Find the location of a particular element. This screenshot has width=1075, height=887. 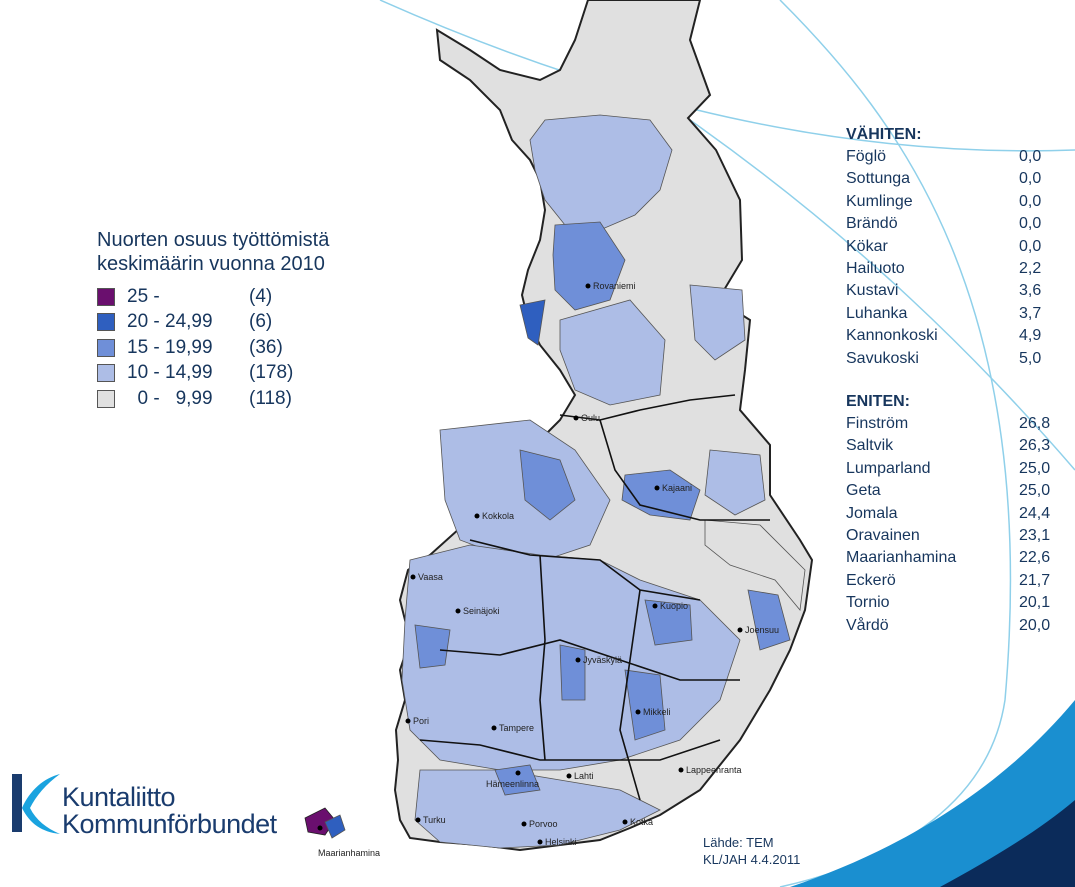

region-joensuu is located at coordinates (769, 620).